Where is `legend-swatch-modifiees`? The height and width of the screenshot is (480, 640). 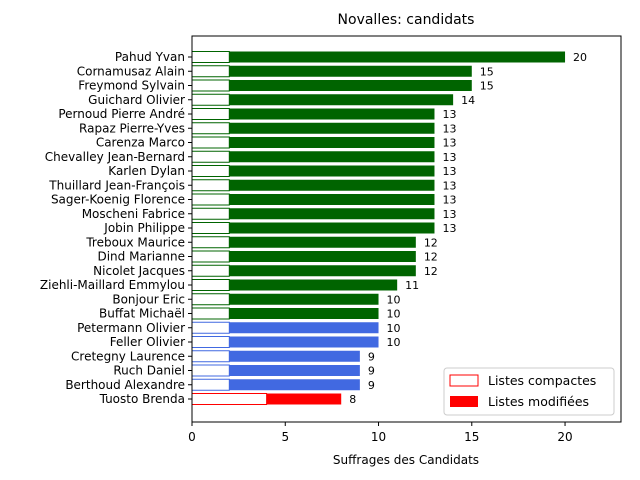
legend-swatch-modifiees is located at coordinates (464, 401).